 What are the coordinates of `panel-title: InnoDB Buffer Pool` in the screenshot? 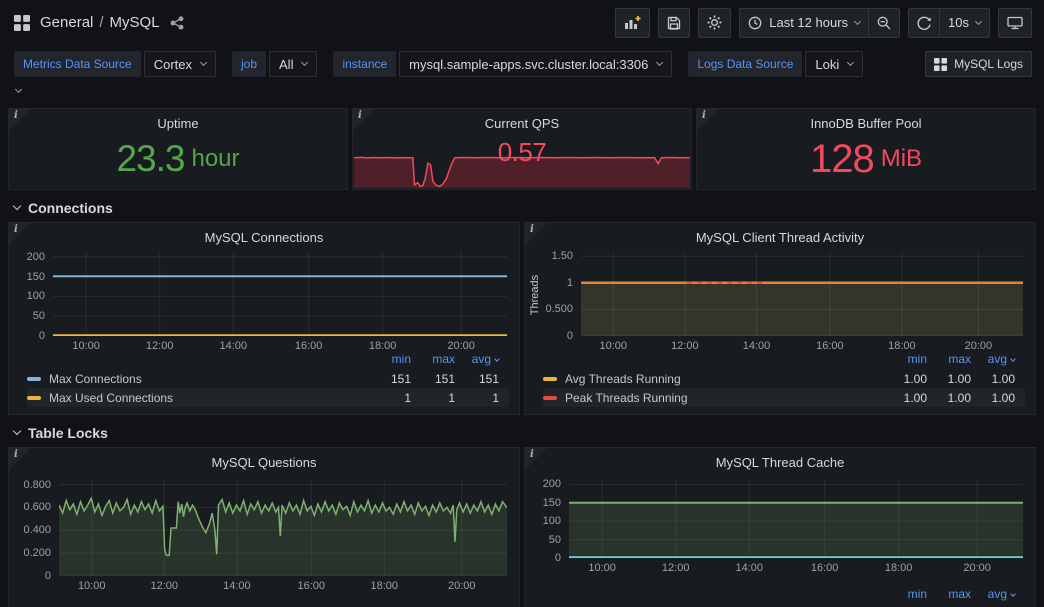 It's located at (866, 123).